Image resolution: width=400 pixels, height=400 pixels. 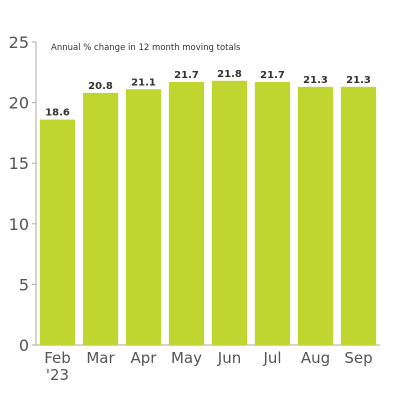 I want to click on data-label: 21.1, so click(x=143, y=82).